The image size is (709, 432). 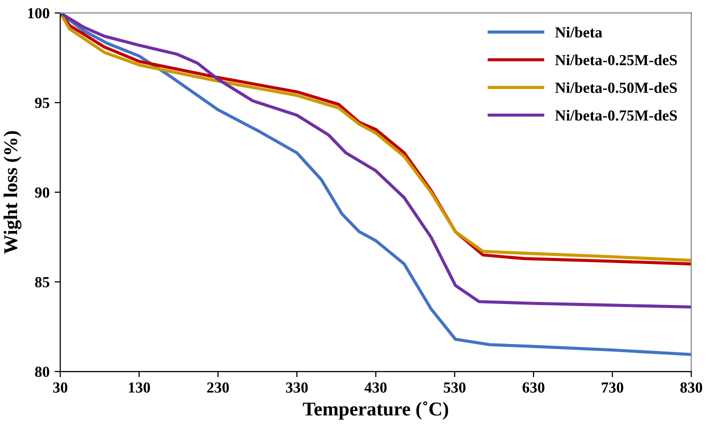 What do you see at coordinates (691, 387) in the screenshot?
I see `x-tick-label: 830` at bounding box center [691, 387].